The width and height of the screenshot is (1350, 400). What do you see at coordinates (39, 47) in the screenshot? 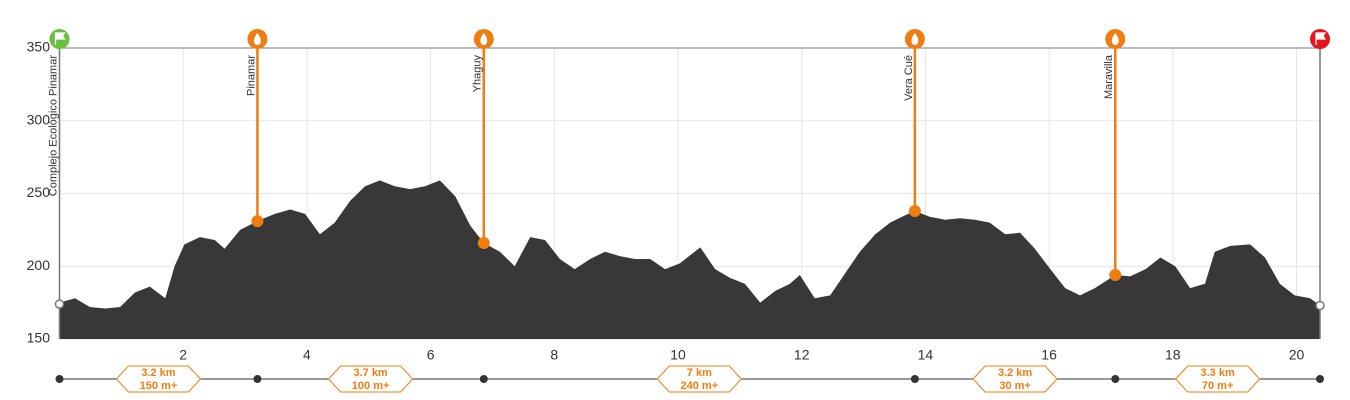
I see `y-tick-label: 350` at bounding box center [39, 47].